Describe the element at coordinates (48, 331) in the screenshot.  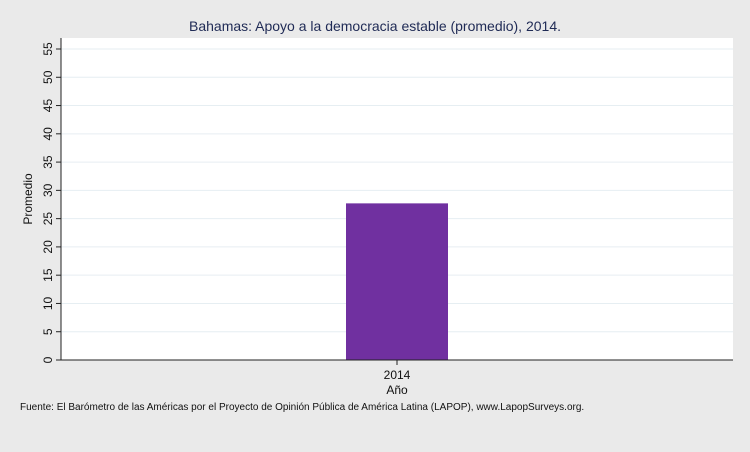
I see `y-tick-label: 5` at that location.